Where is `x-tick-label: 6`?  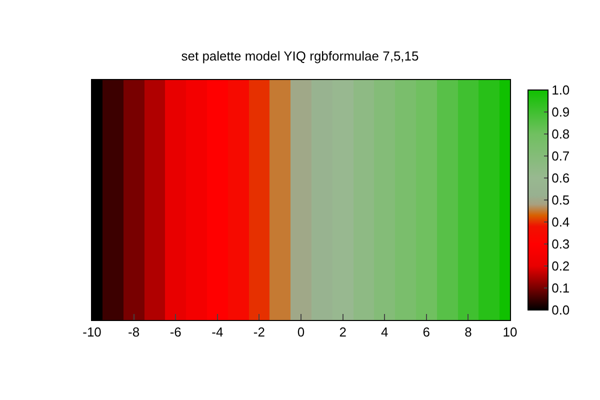
x-tick-label: 6 is located at coordinates (426, 332).